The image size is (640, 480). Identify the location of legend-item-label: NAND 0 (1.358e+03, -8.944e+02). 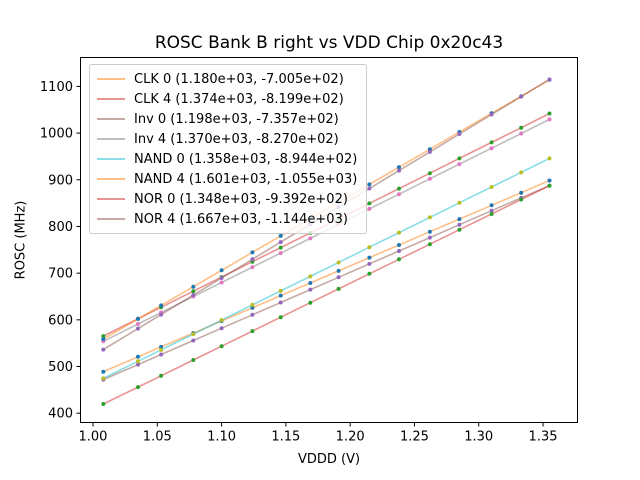
(246, 159).